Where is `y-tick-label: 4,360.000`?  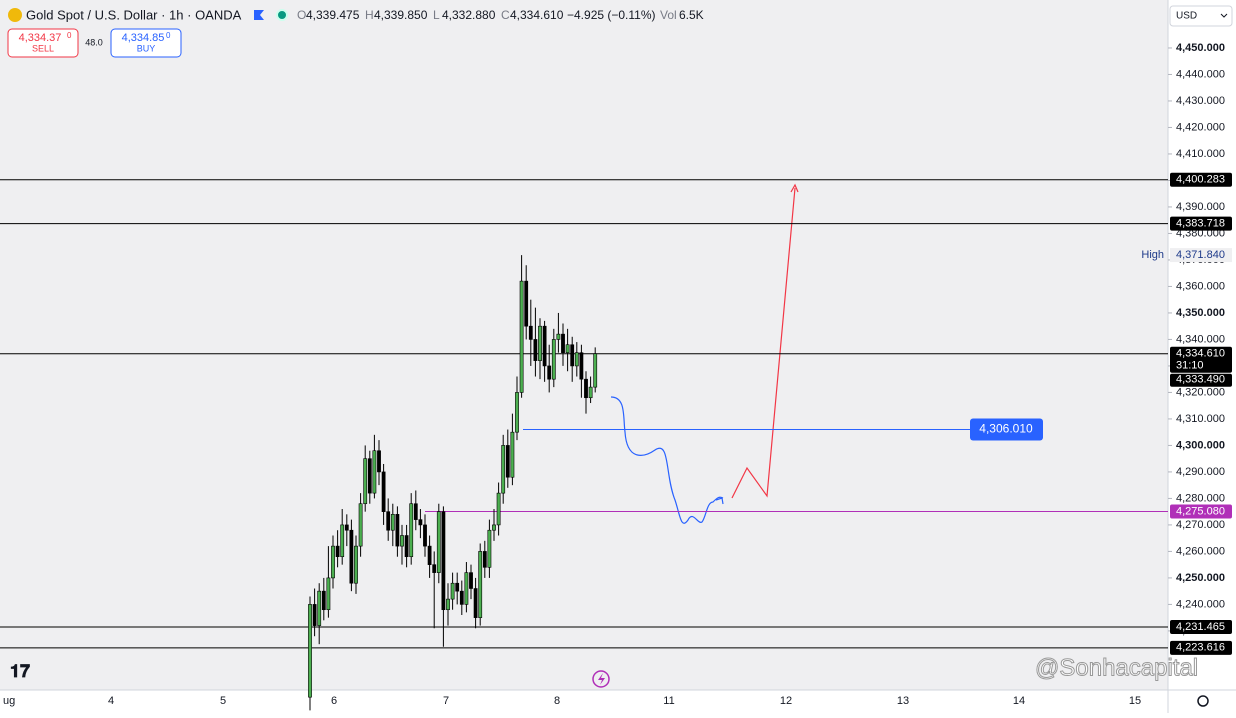
y-tick-label: 4,360.000 is located at coordinates (1200, 286).